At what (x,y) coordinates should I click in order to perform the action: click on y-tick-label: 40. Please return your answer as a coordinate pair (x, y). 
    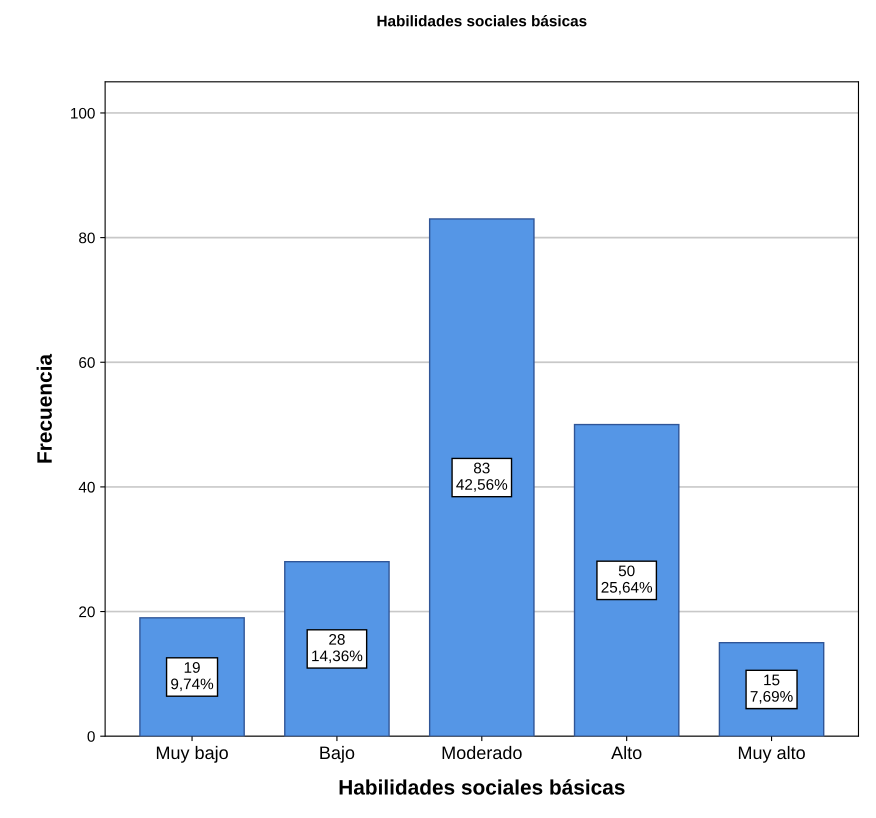
    Looking at the image, I should click on (86, 487).